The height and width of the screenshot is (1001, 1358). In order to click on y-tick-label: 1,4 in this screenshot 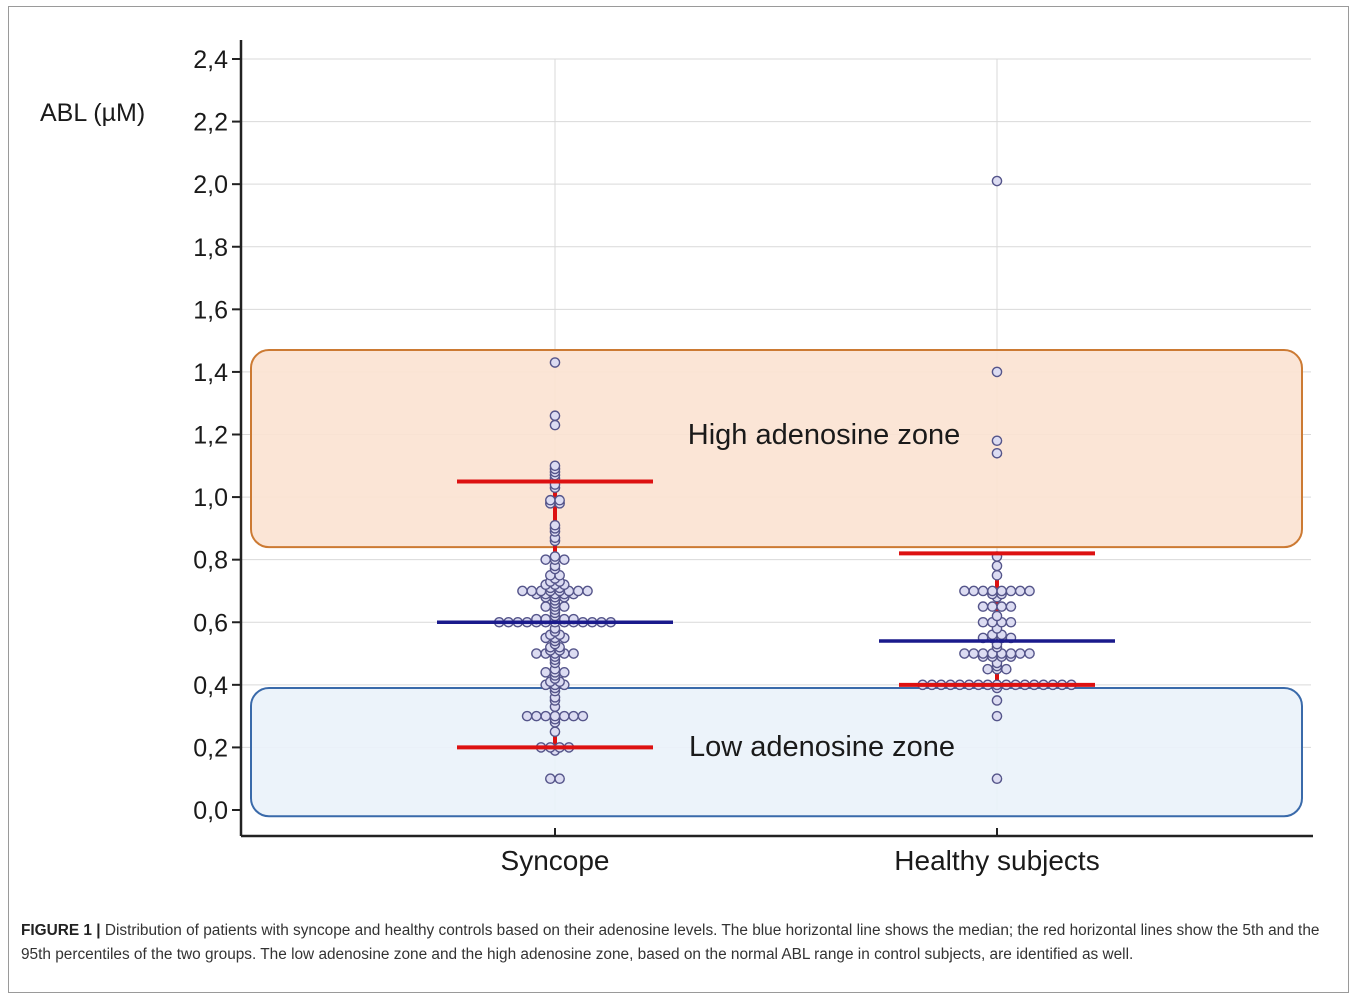, I will do `click(210, 373)`.